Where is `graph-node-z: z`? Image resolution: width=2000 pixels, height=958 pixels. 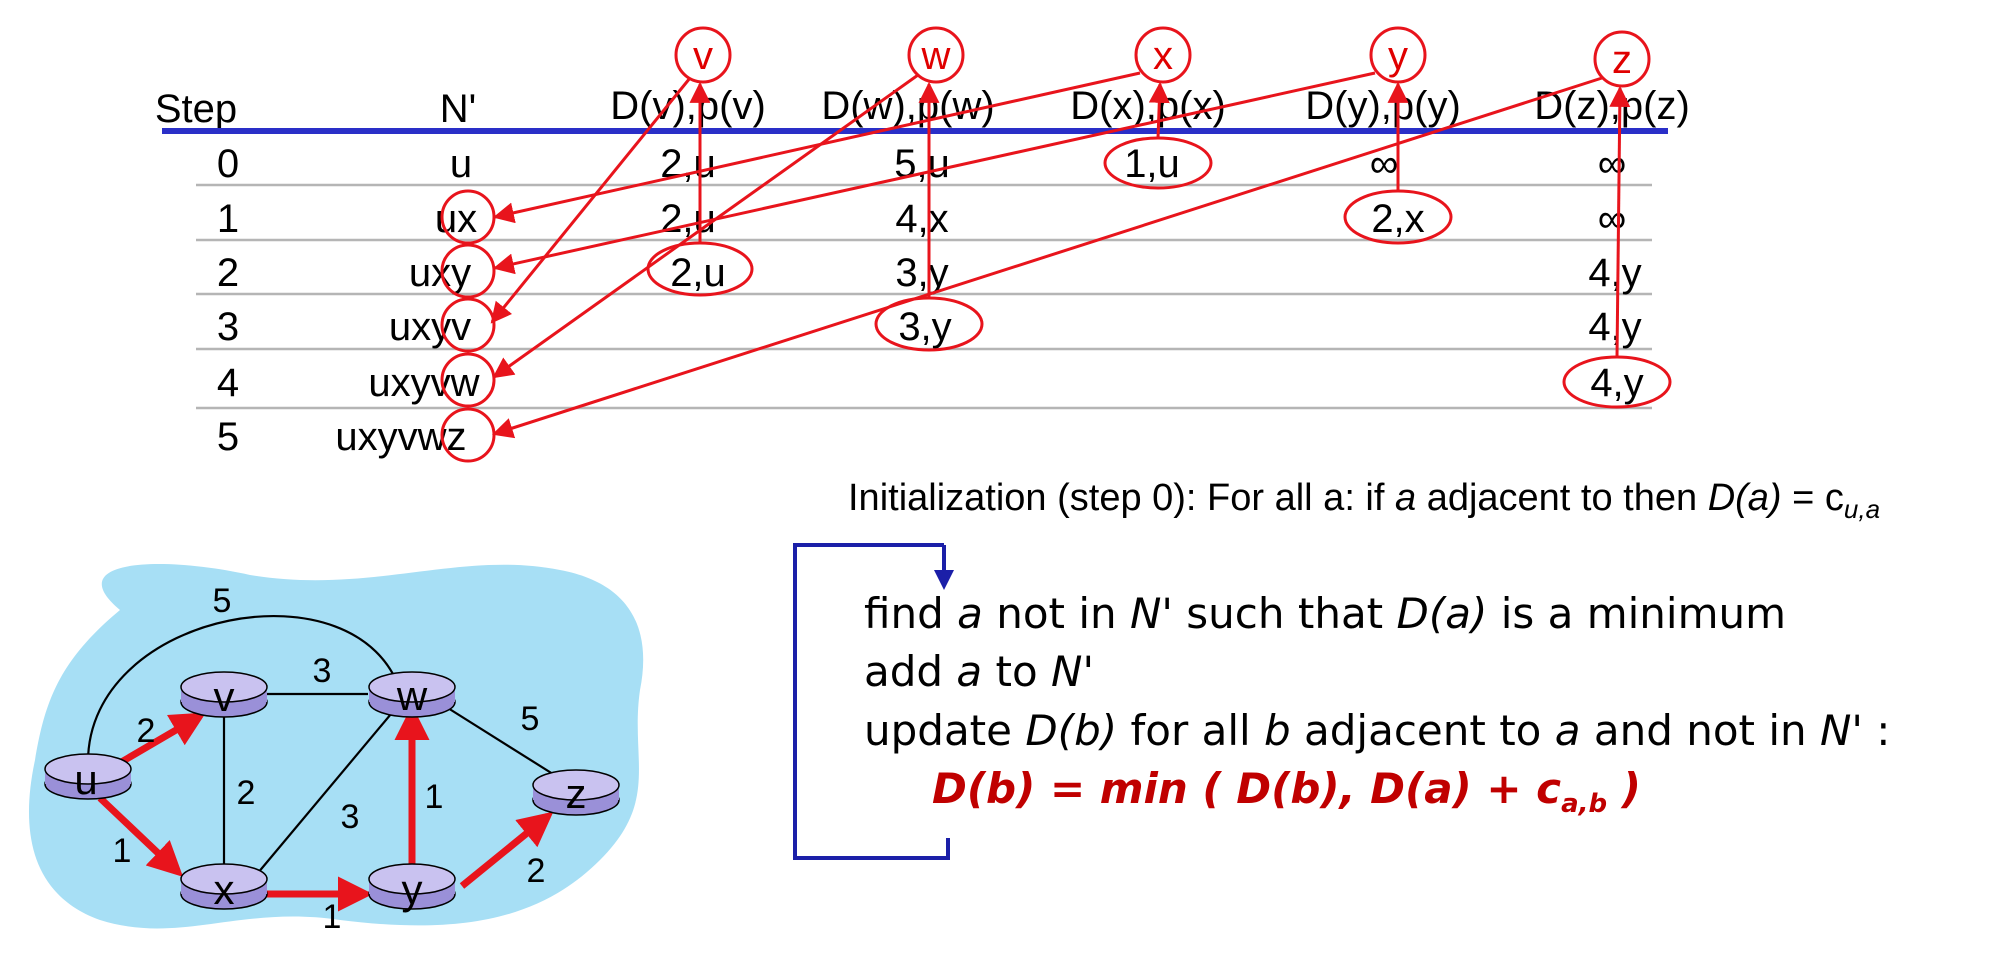 graph-node-z: z is located at coordinates (576, 793).